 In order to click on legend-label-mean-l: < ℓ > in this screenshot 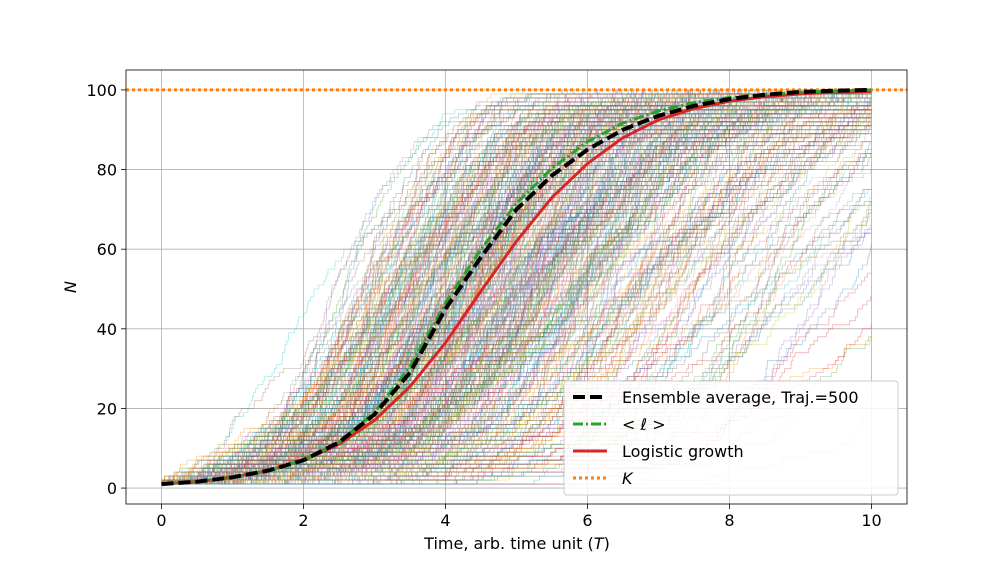, I will do `click(644, 424)`.